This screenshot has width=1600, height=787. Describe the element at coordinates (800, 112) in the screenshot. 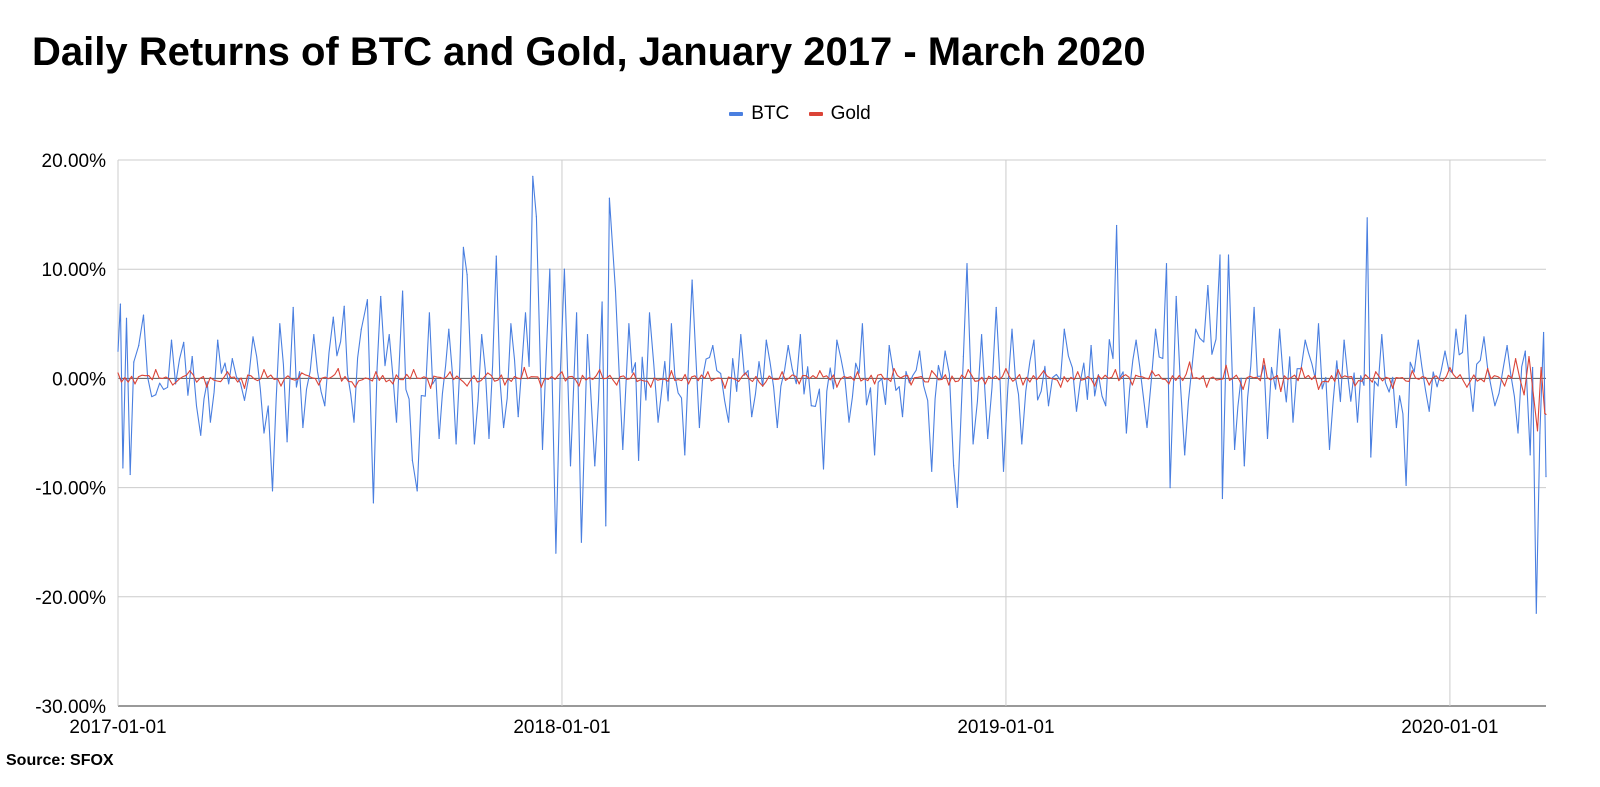

I see `chart-legend: BTC Gold` at that location.